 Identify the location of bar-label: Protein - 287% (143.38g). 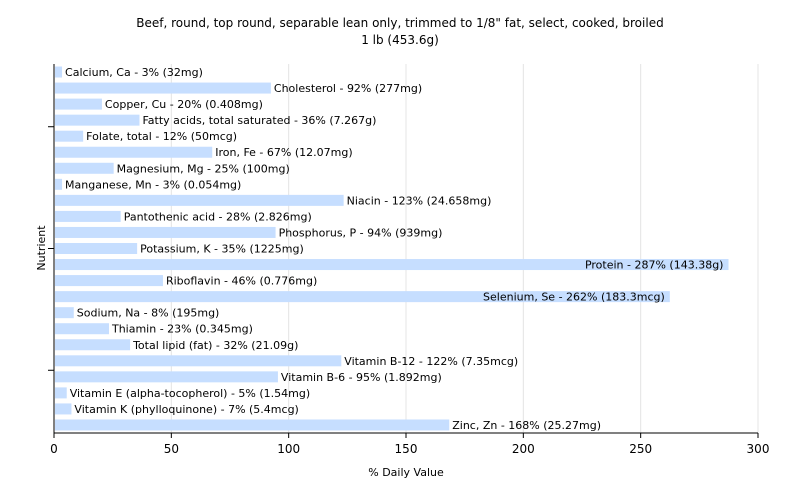
(654, 265).